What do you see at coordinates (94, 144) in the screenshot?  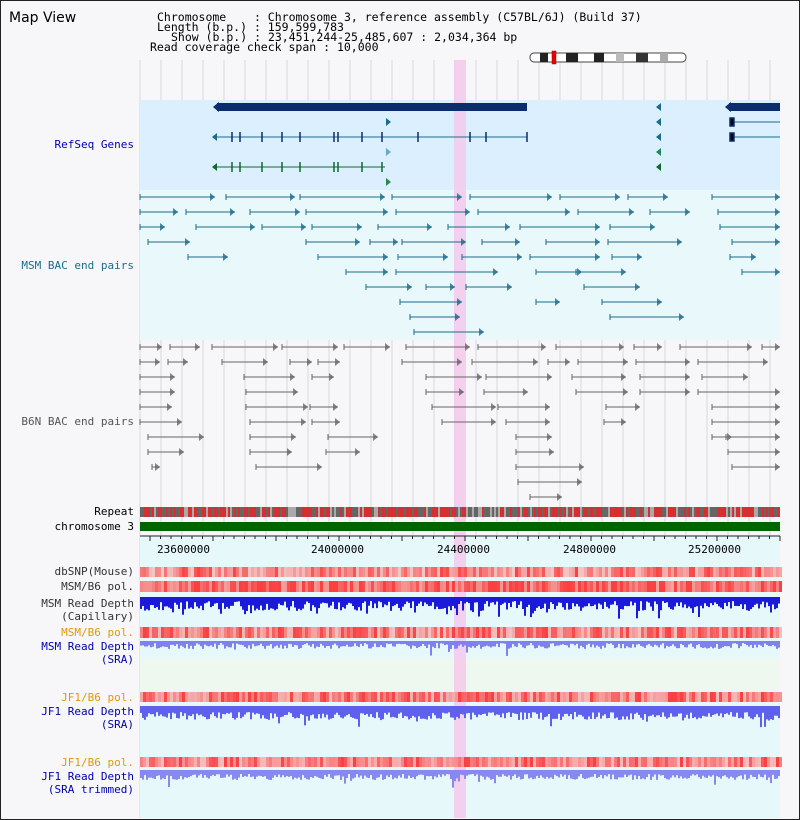 I see `track-label-refseq: RefSeq Genes` at bounding box center [94, 144].